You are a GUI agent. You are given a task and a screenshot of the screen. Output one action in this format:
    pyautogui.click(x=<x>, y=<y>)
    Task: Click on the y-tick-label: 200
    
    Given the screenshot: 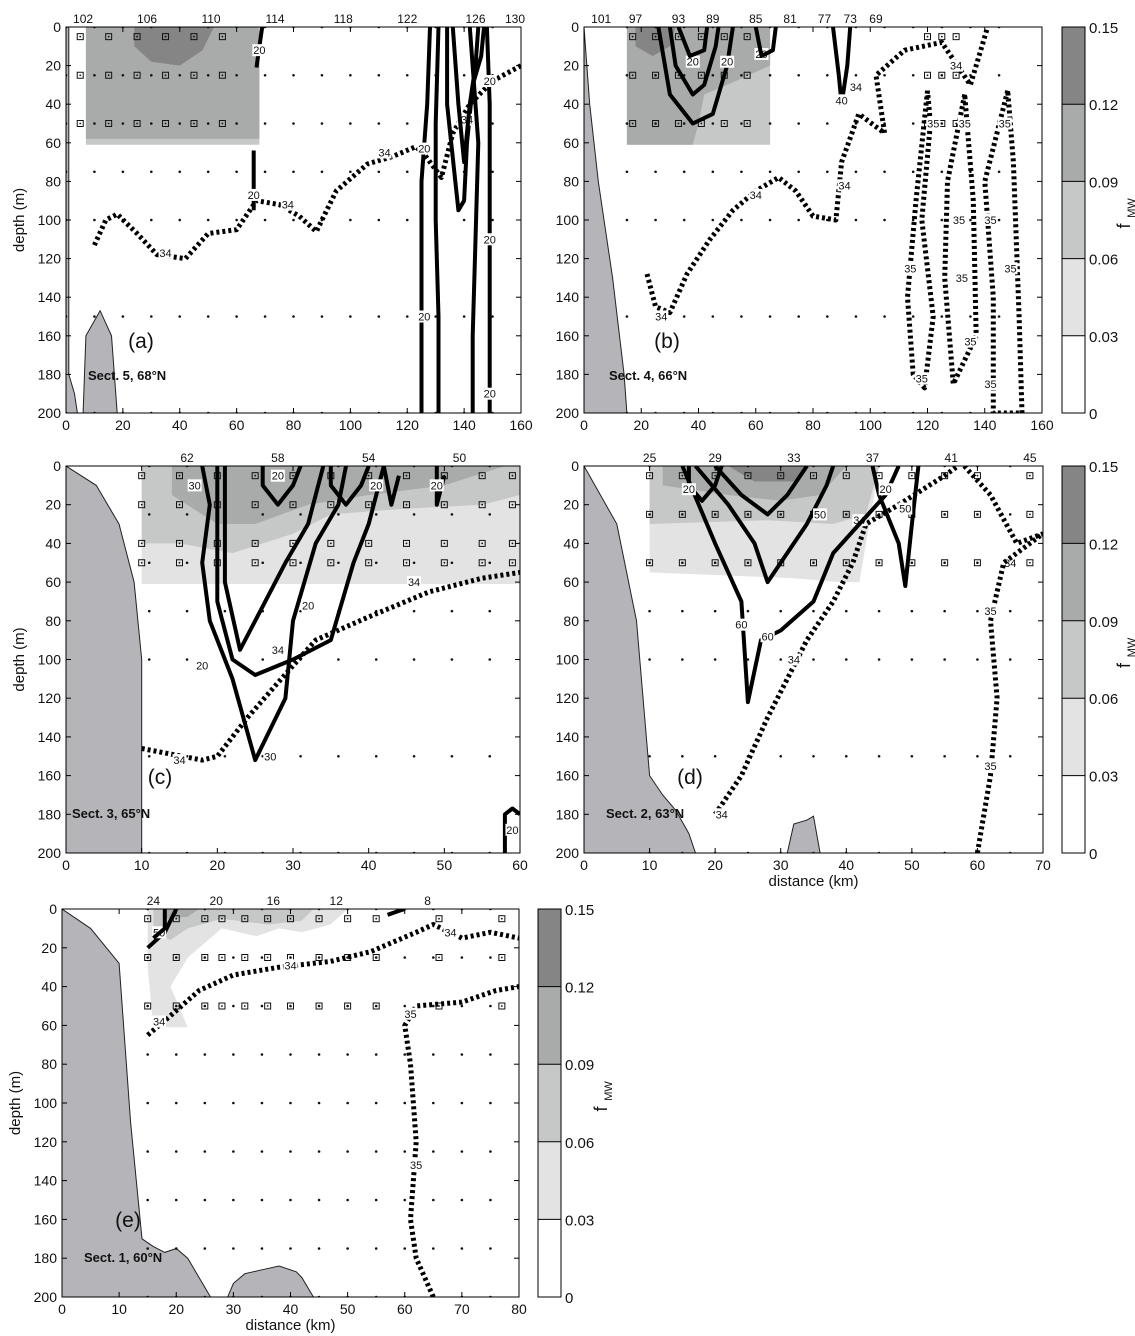 What is the action you would take?
    pyautogui.click(x=46, y=1297)
    